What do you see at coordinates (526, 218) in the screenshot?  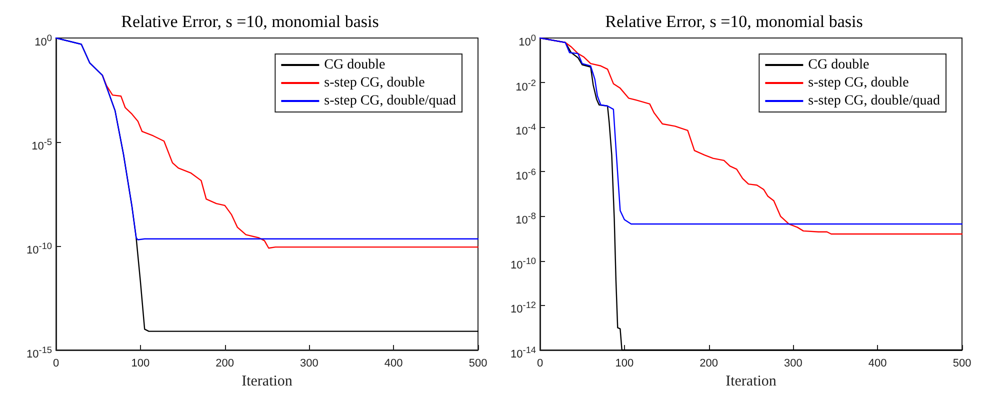 I see `y-tick-label: 10$^{-8}$` at bounding box center [526, 218].